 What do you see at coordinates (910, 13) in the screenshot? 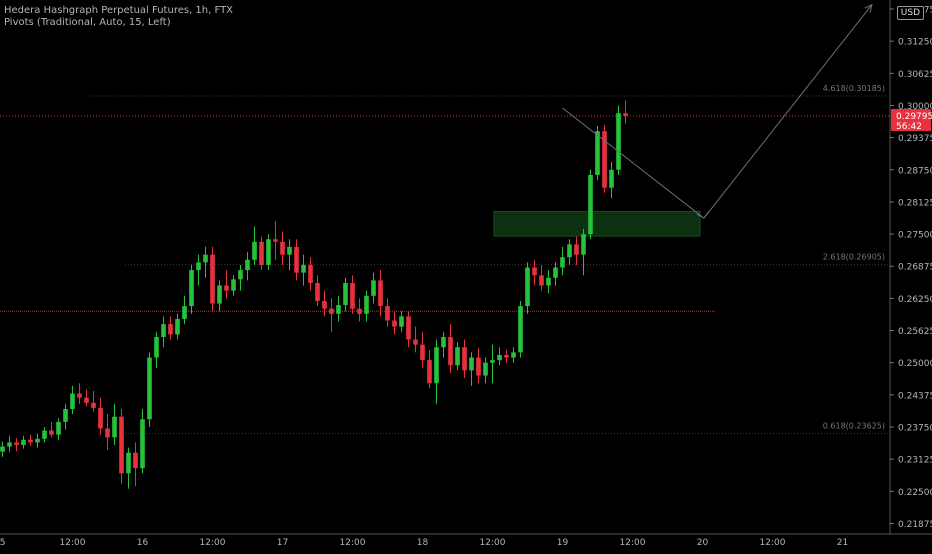
I see `currency-badge: USD` at bounding box center [910, 13].